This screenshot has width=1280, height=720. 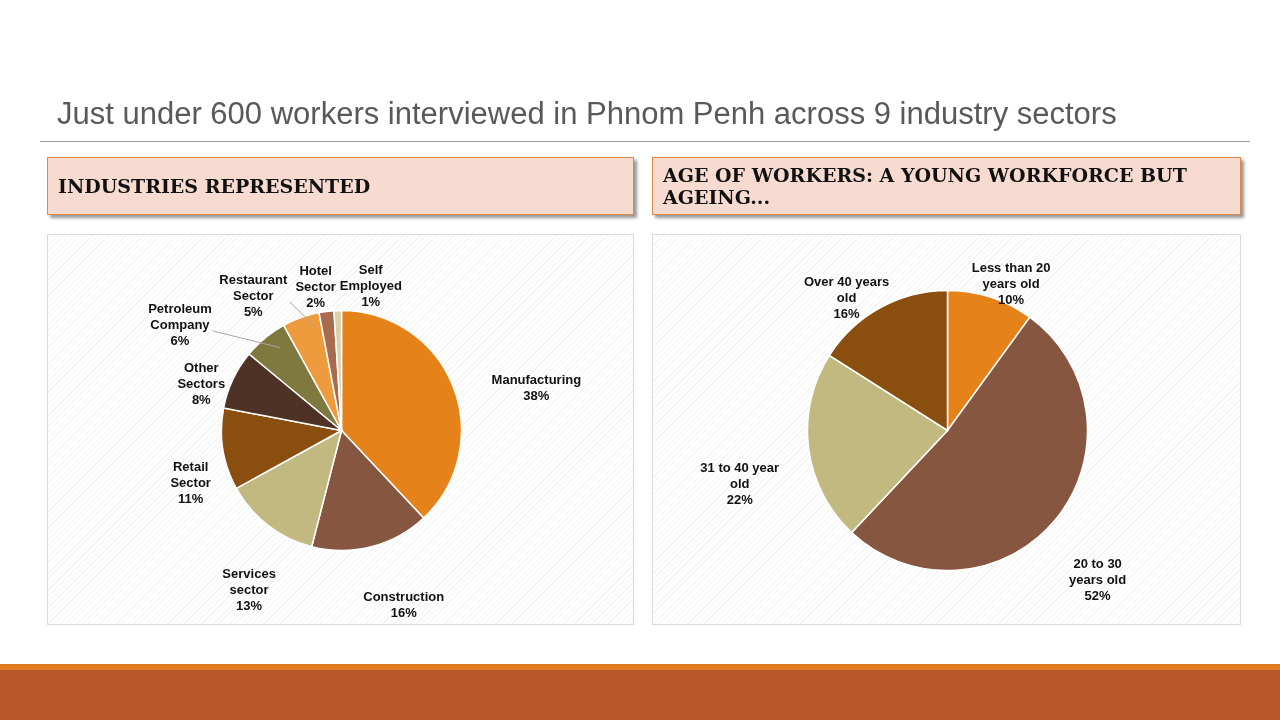 I want to click on slice-label: Hotel Sector, so click(x=315, y=279).